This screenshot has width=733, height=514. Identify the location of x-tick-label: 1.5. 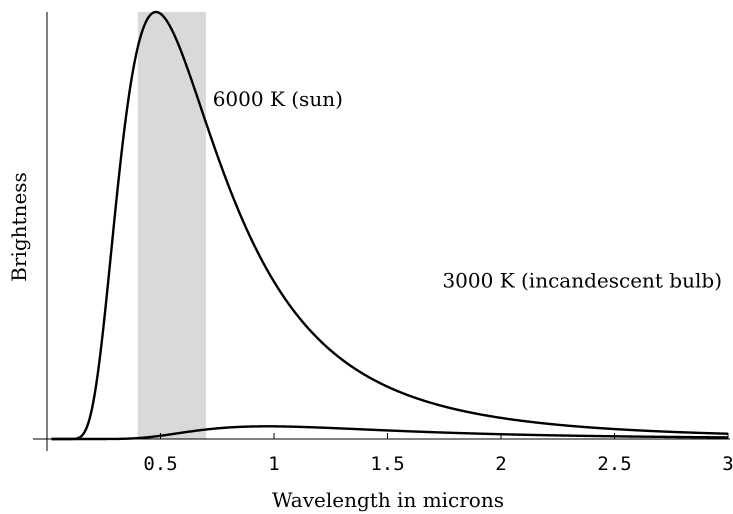
(387, 464).